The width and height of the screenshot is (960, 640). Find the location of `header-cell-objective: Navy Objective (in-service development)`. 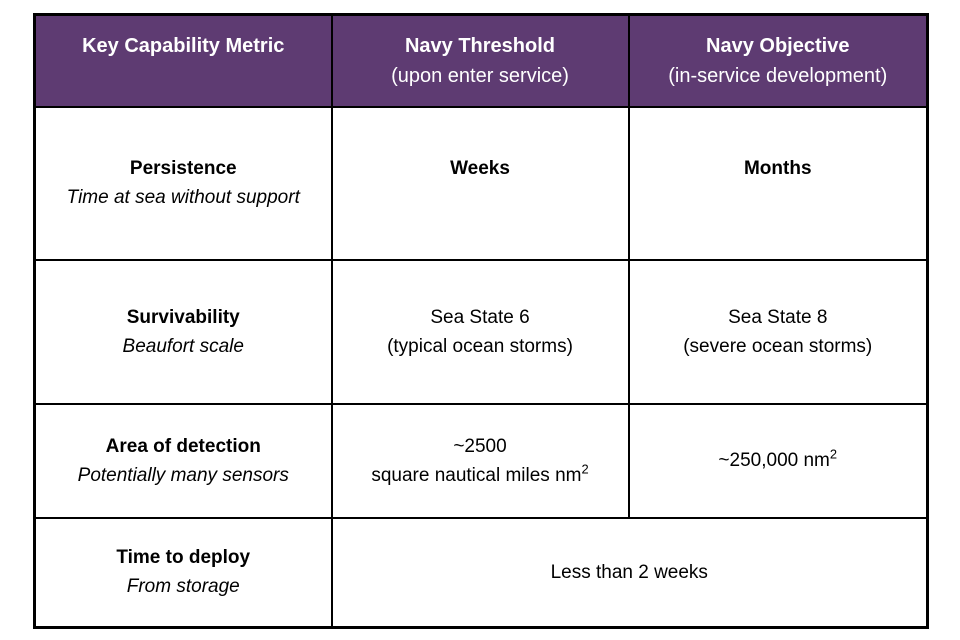

header-cell-objective: Navy Objective (in-service development) is located at coordinates (778, 60).